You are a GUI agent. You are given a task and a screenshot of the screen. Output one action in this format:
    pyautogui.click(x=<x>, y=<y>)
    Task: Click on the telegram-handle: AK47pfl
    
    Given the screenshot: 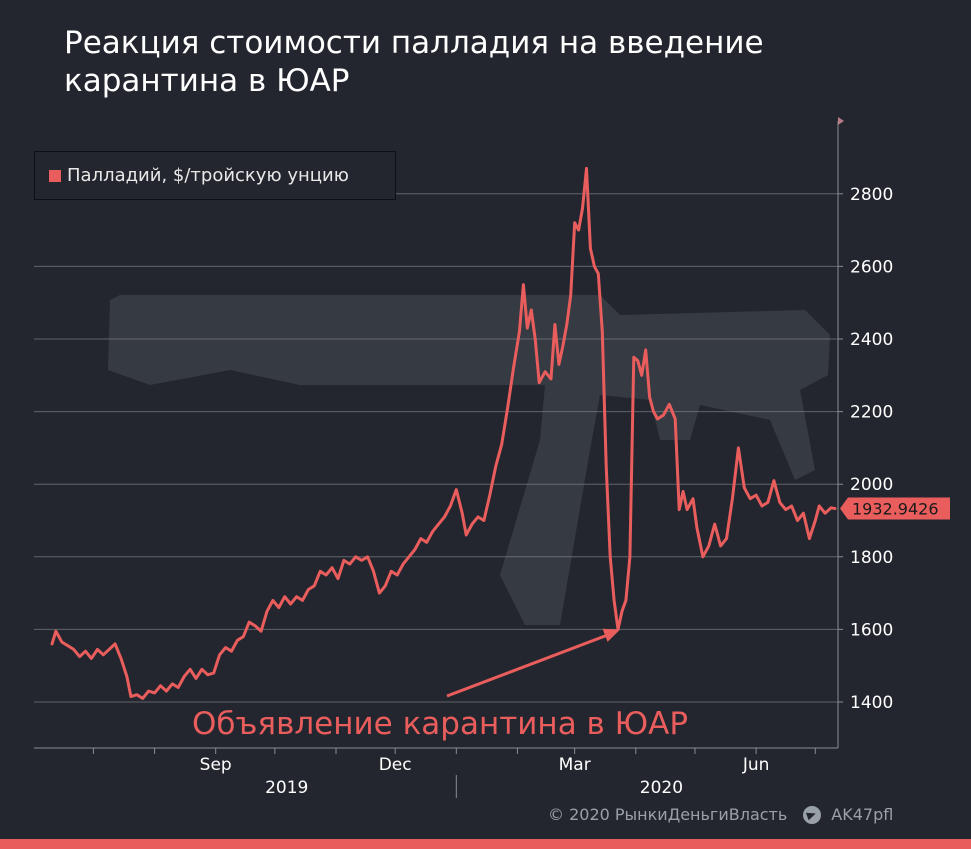 What is the action you would take?
    pyautogui.click(x=862, y=814)
    